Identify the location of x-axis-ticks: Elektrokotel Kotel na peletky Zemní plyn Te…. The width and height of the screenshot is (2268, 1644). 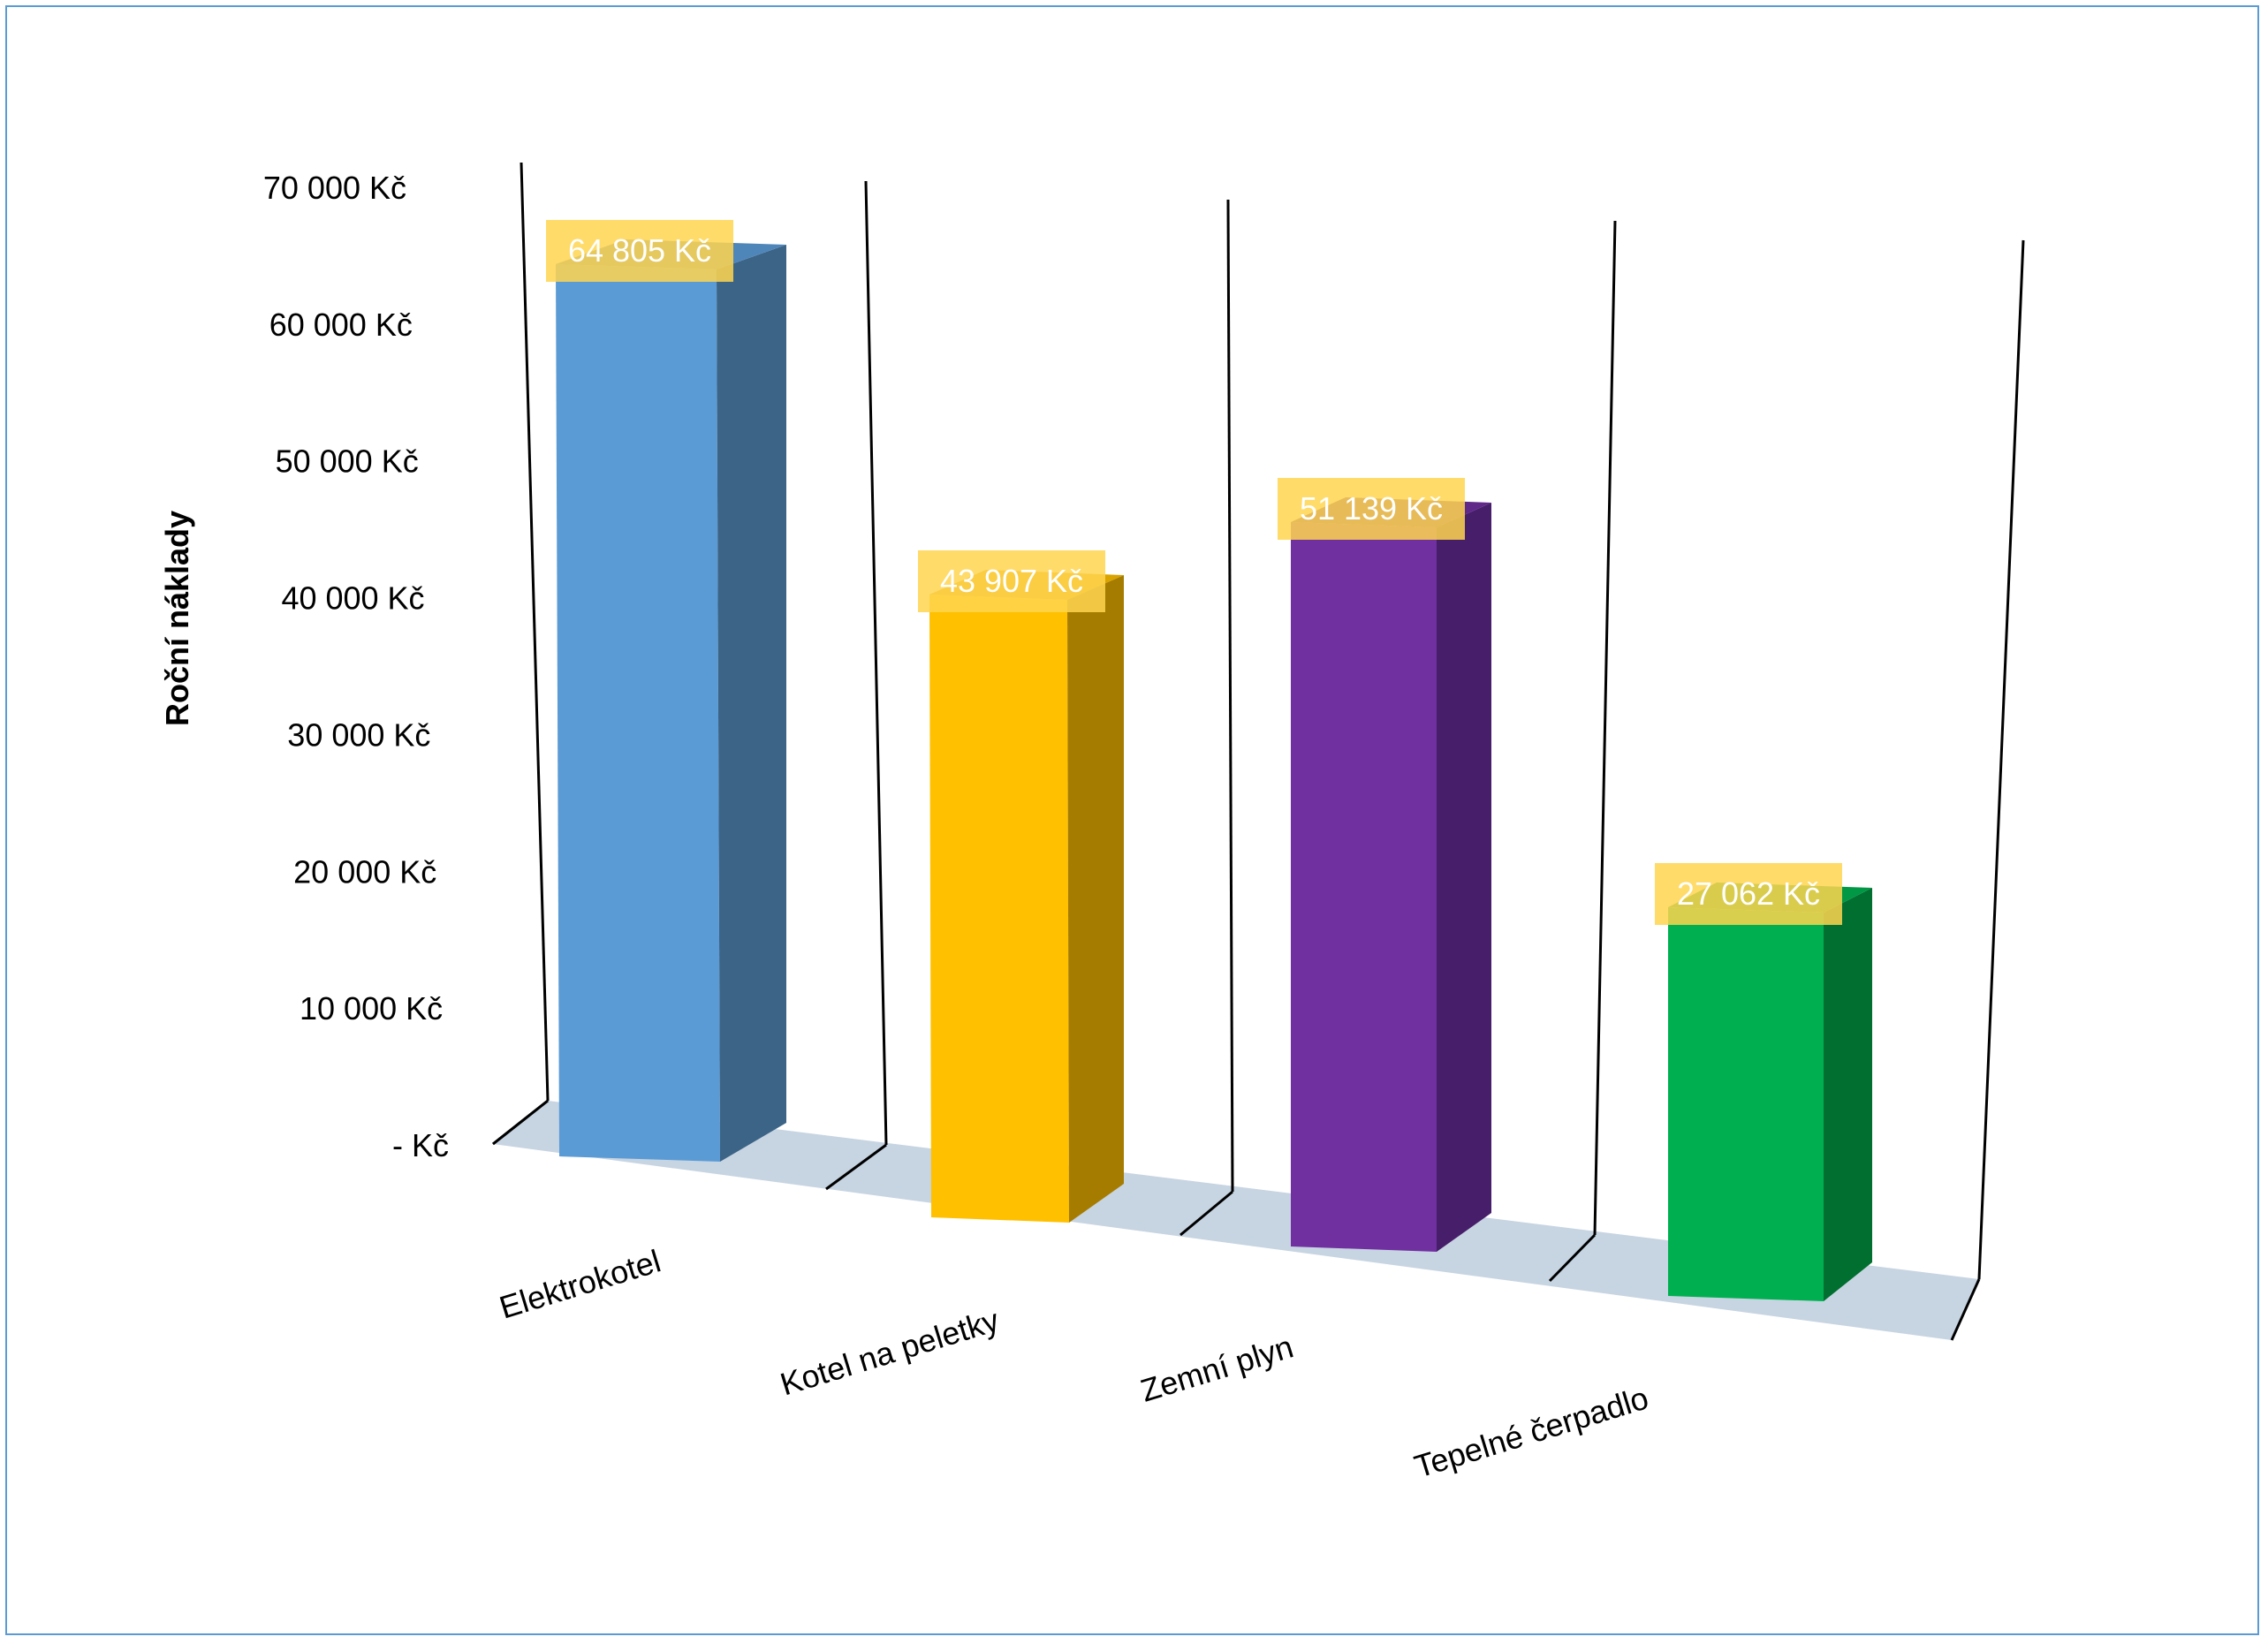
(1073, 1363).